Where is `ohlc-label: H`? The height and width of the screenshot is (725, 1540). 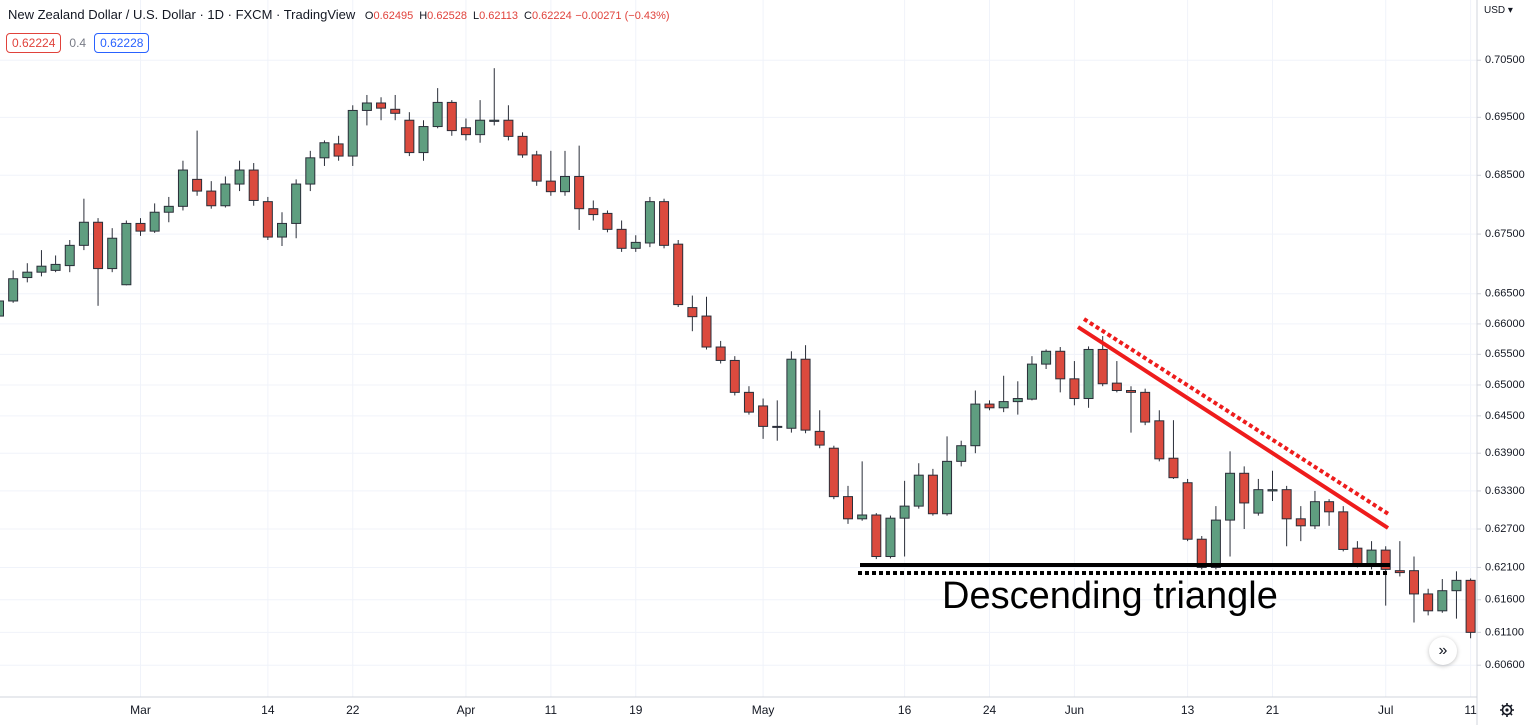 ohlc-label: H is located at coordinates (423, 16).